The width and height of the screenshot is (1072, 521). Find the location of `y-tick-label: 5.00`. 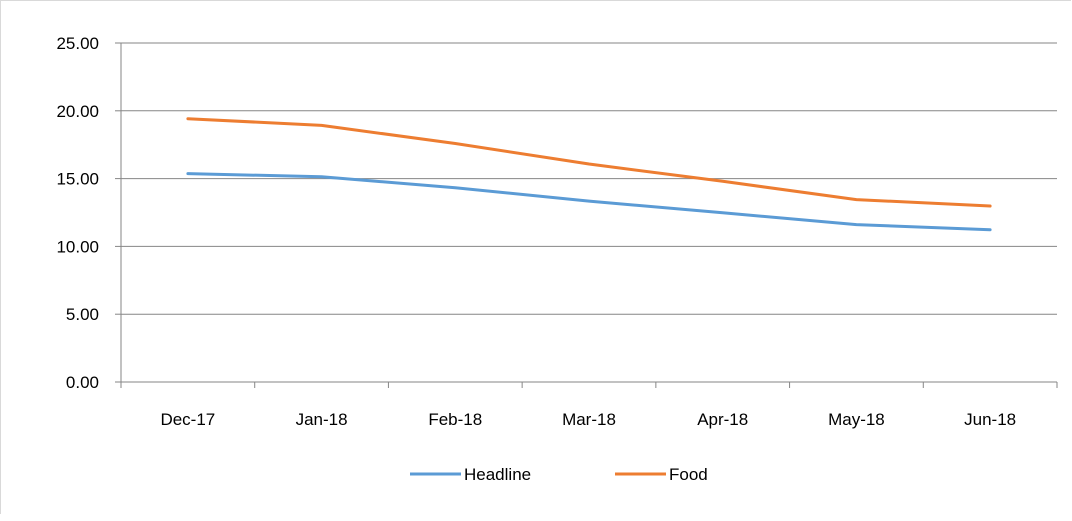

y-tick-label: 5.00 is located at coordinates (82, 314).